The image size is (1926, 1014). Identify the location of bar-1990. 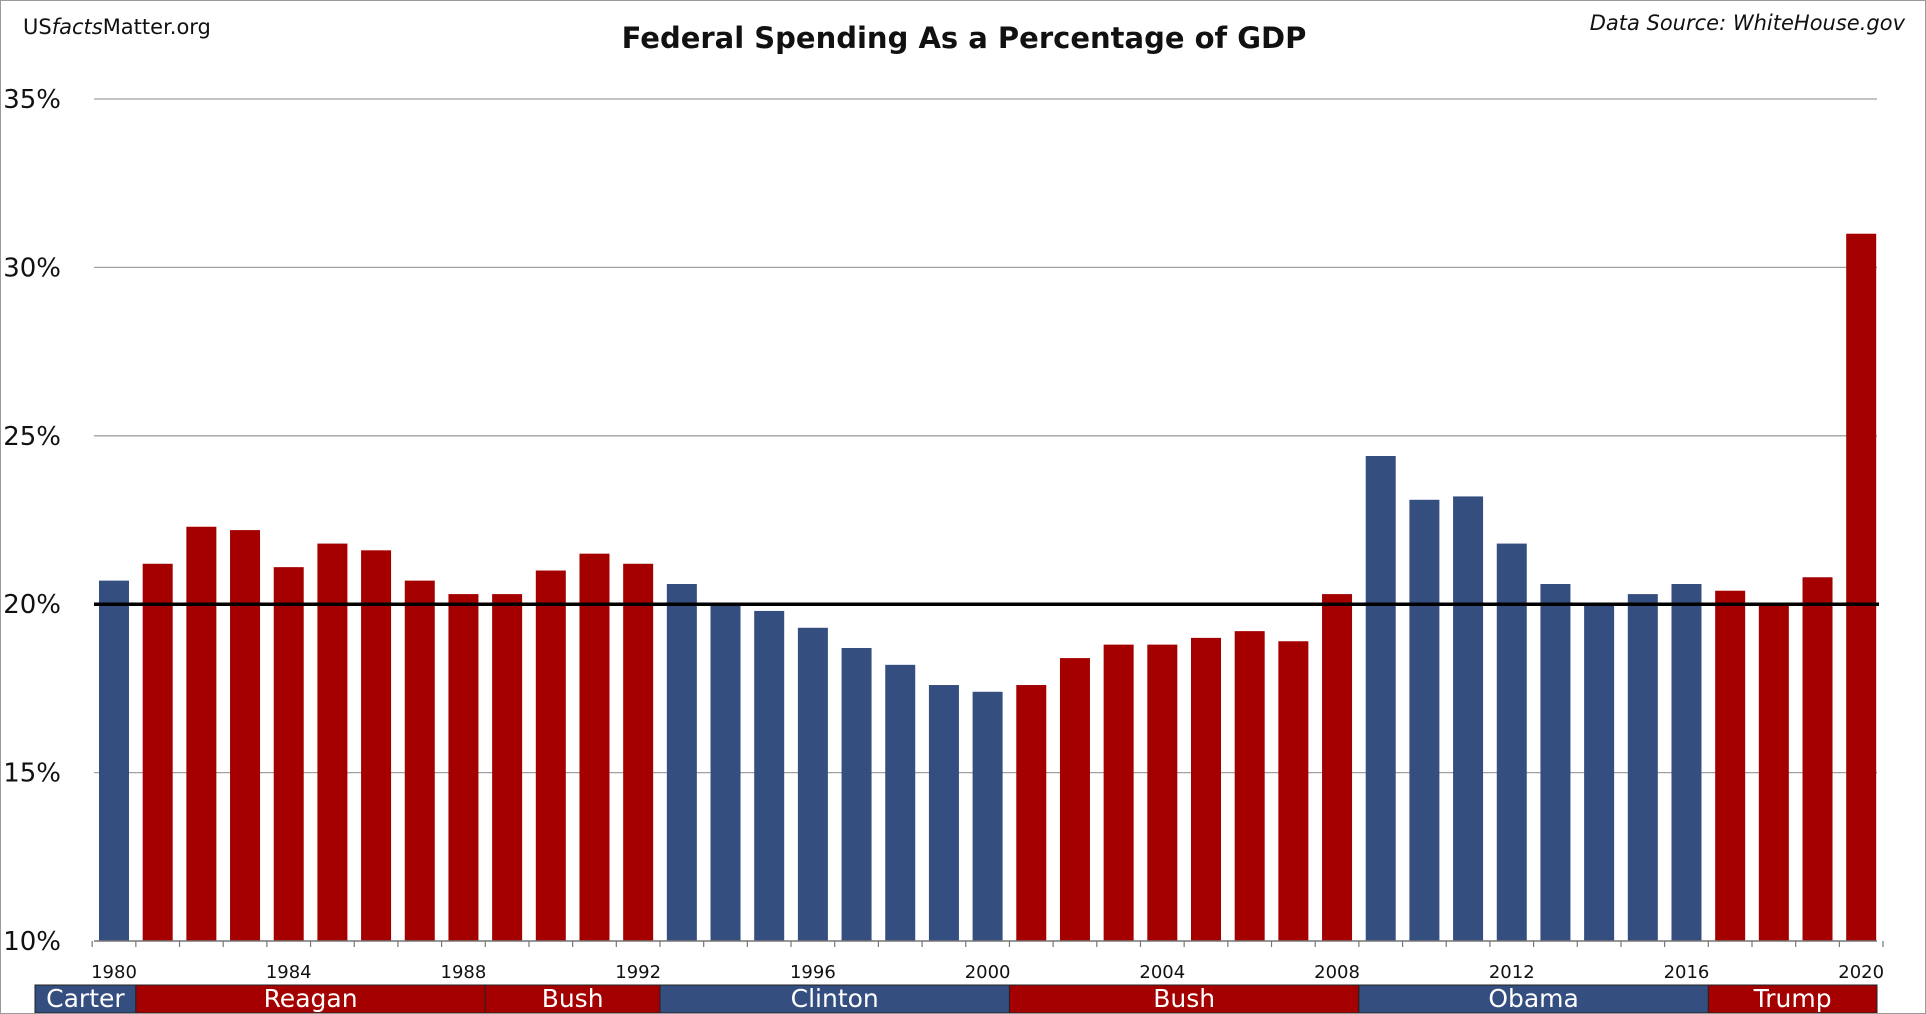
(550, 755).